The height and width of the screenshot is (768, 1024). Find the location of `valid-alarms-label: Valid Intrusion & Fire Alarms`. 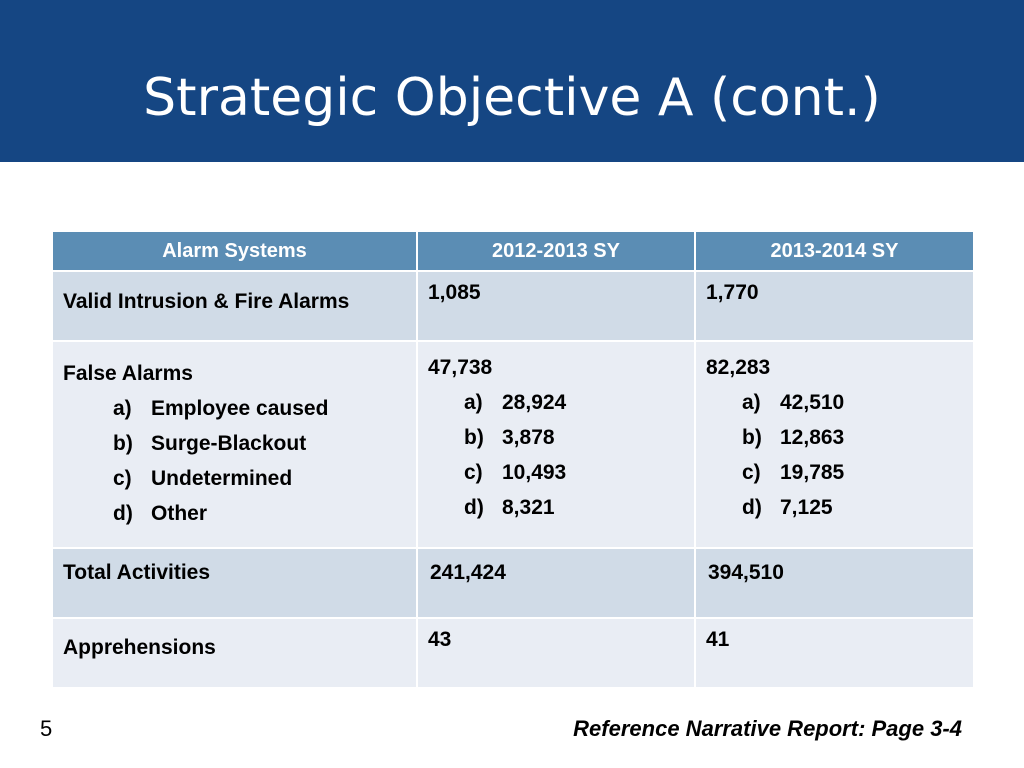

valid-alarms-label: Valid Intrusion & Fire Alarms is located at coordinates (234, 306).